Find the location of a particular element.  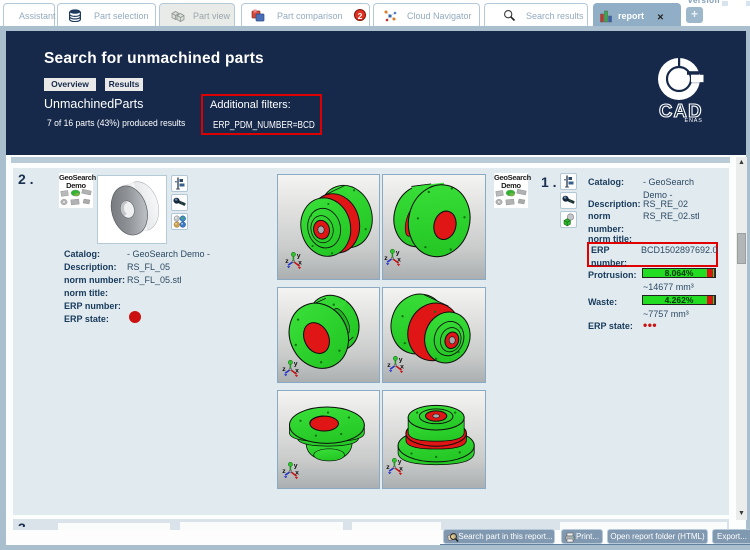

svg-text: ENAS is located at coordinates (694, 121).